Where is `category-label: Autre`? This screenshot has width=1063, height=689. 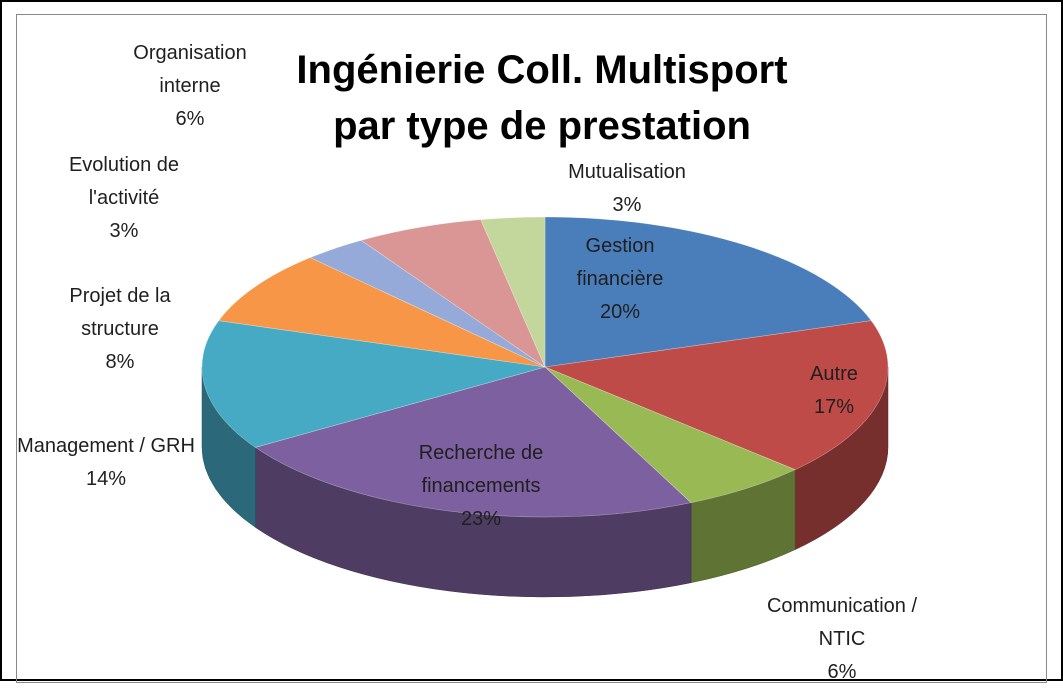
category-label: Autre is located at coordinates (834, 374).